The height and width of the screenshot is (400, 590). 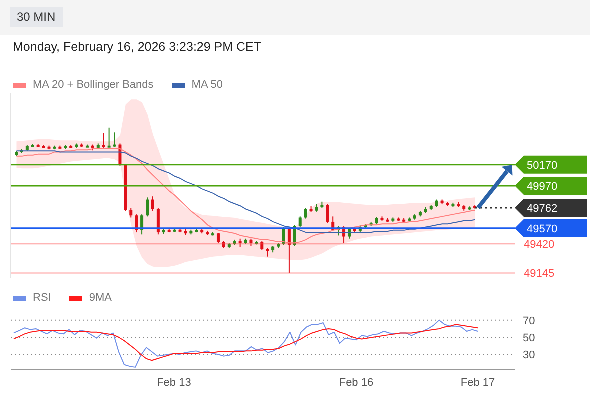 I want to click on ref-line-label: 49762, so click(x=542, y=209).